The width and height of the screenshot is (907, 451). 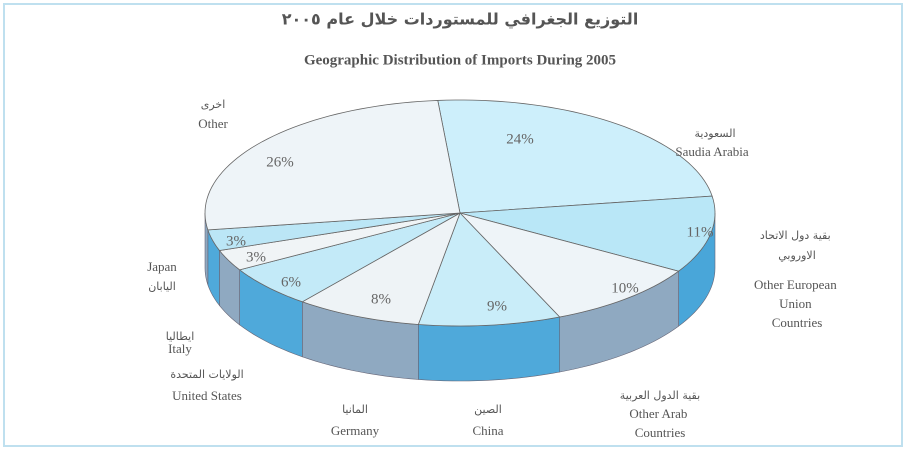 I want to click on category-label-ar: الولايات المتحدة, so click(x=206, y=374).